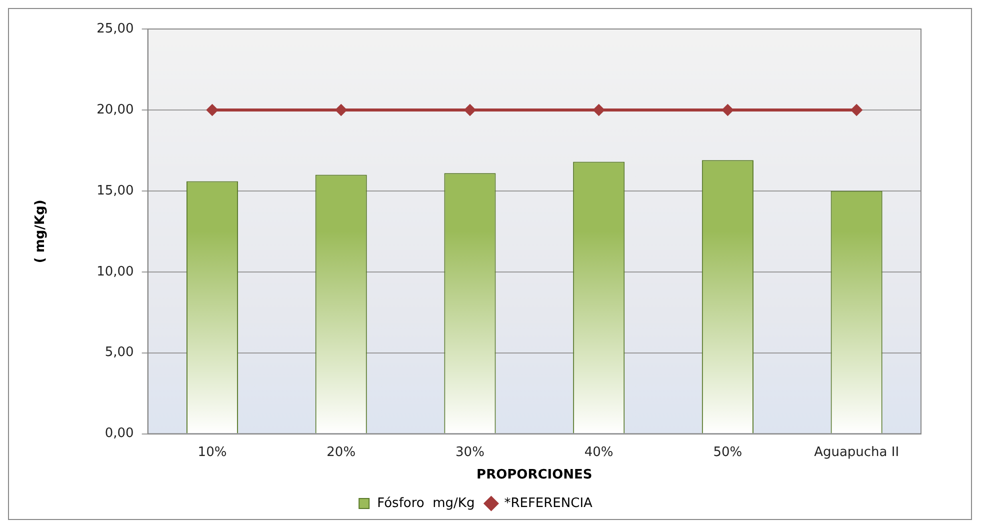  Describe the element at coordinates (426, 503) in the screenshot. I see `legend-label: Fósforo mg/Kg` at that location.